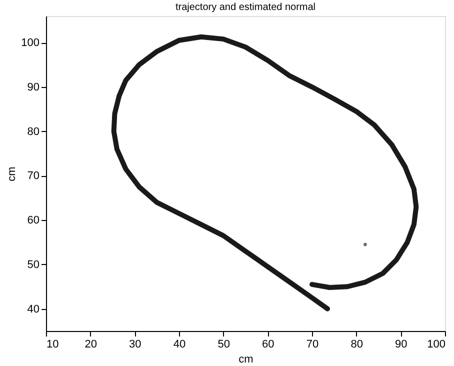 The image size is (454, 366). What do you see at coordinates (179, 344) in the screenshot?
I see `x-tick-label: 40` at bounding box center [179, 344].